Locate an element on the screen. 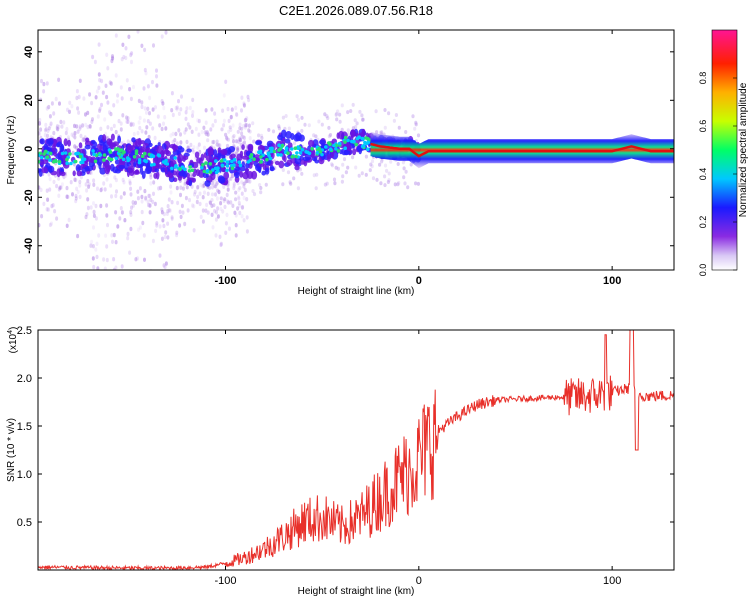 The width and height of the screenshot is (750, 600). y-tick-label: 20 is located at coordinates (29, 100).